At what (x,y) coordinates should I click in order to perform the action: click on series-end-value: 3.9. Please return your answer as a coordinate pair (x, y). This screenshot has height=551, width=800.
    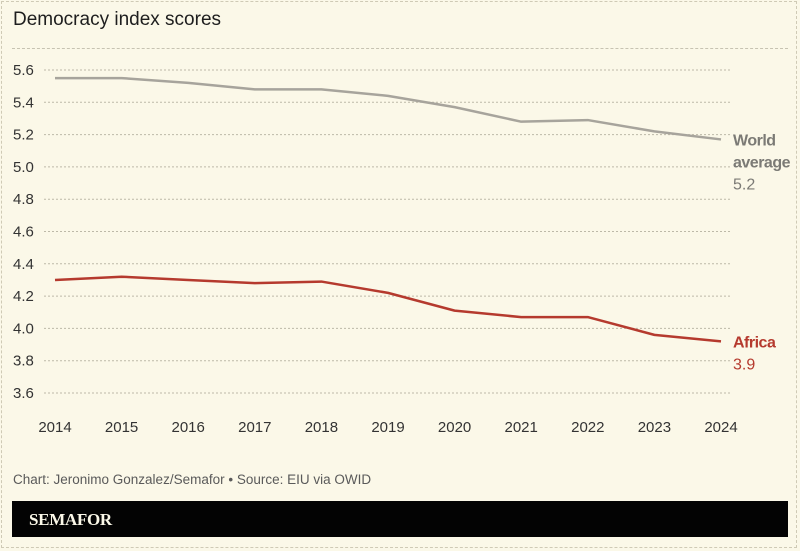
    Looking at the image, I should click on (744, 364).